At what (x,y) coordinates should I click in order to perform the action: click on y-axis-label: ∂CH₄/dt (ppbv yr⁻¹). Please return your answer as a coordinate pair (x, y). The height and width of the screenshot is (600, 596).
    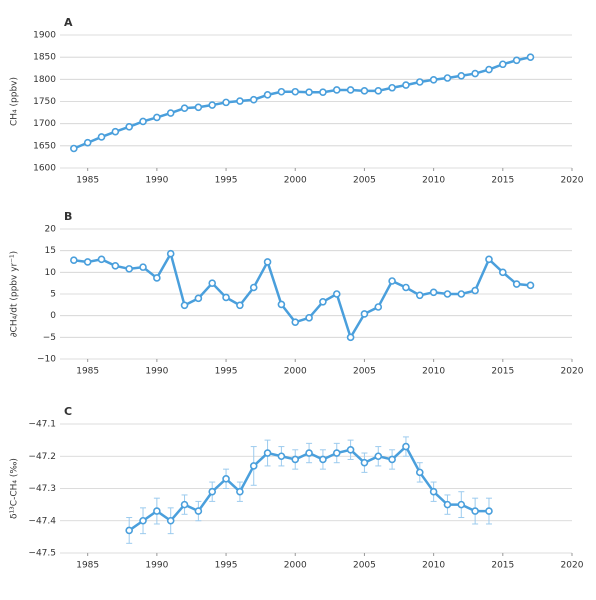
    Looking at the image, I should click on (15, 294).